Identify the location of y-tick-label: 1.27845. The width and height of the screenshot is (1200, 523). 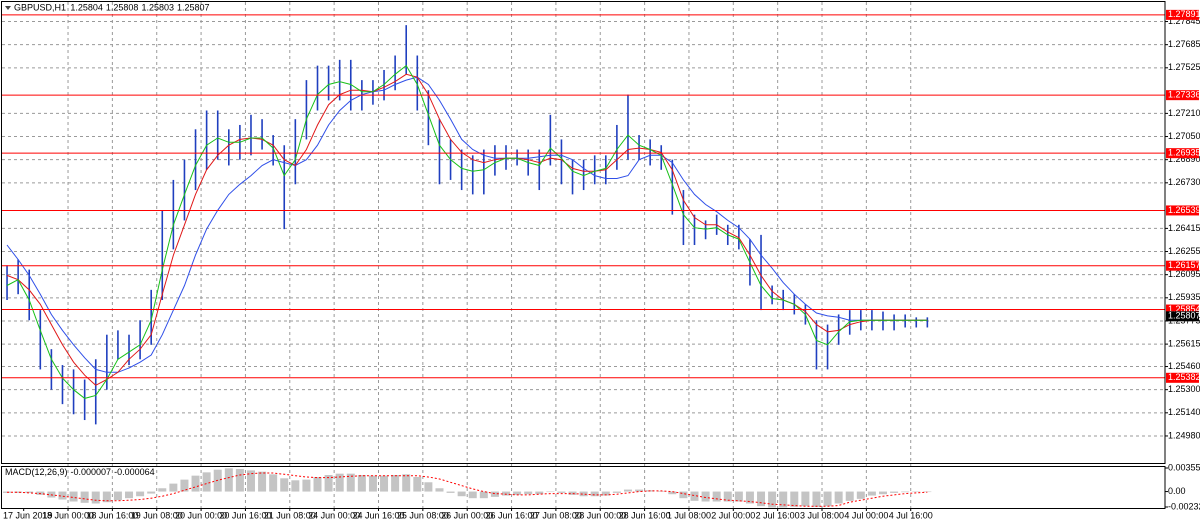
(1184, 21).